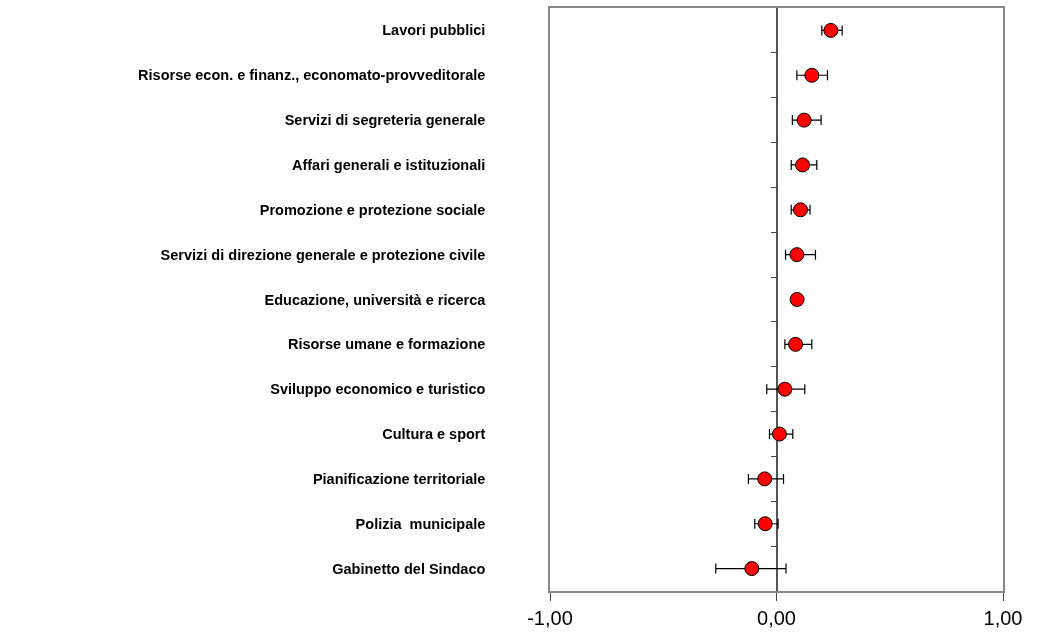  What do you see at coordinates (388, 165) in the screenshot?
I see `y-tick-label: Affari generali e istituzionali` at bounding box center [388, 165].